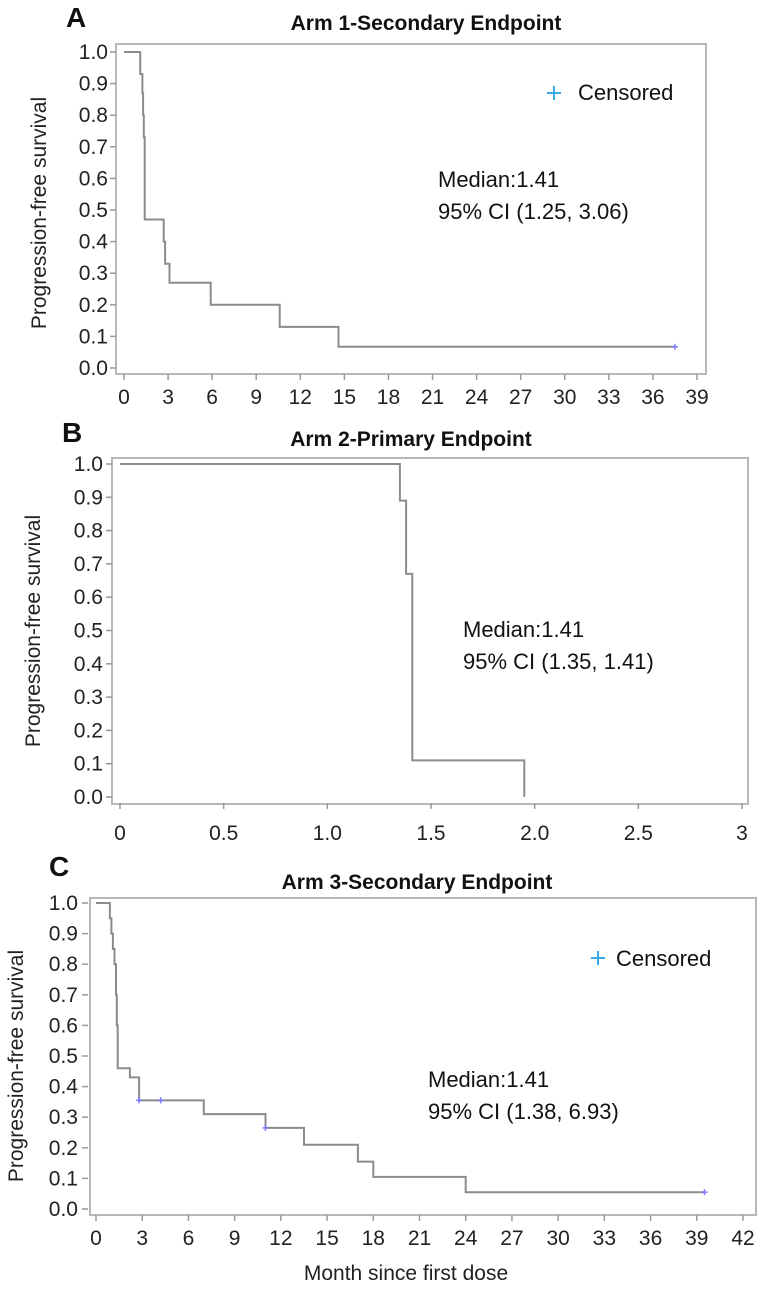 The height and width of the screenshot is (1297, 768). I want to click on panel-b-y-tick-label: 0.8, so click(88, 531).